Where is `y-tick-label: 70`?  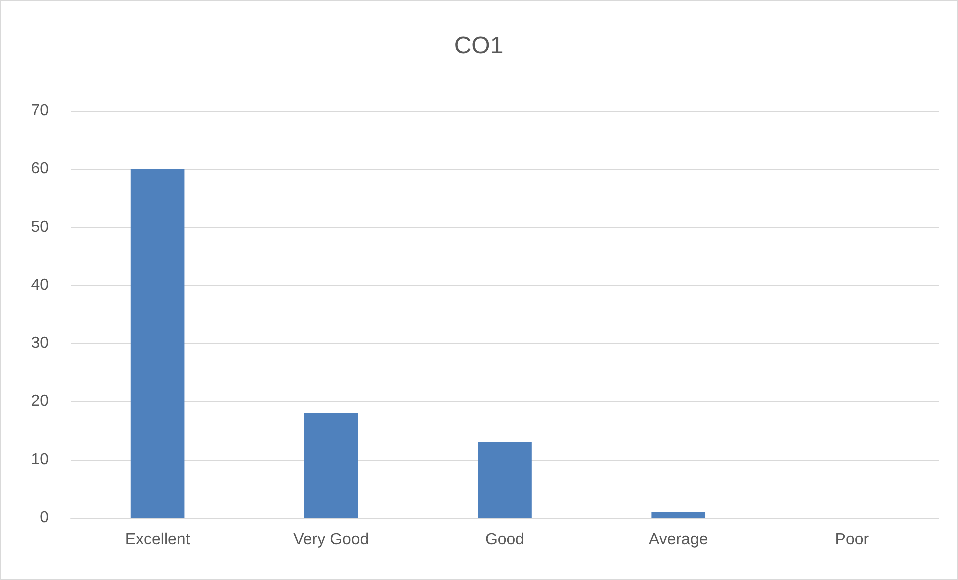
y-tick-label: 70 is located at coordinates (40, 111).